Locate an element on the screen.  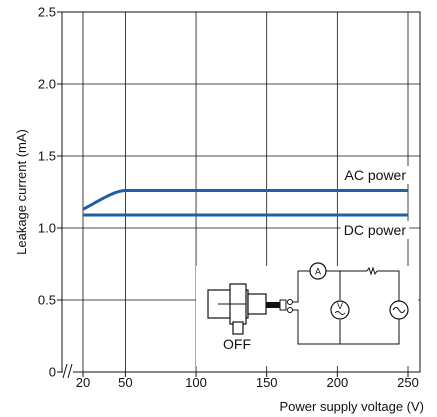
circuit-diagram: A V is located at coordinates (348, 303).